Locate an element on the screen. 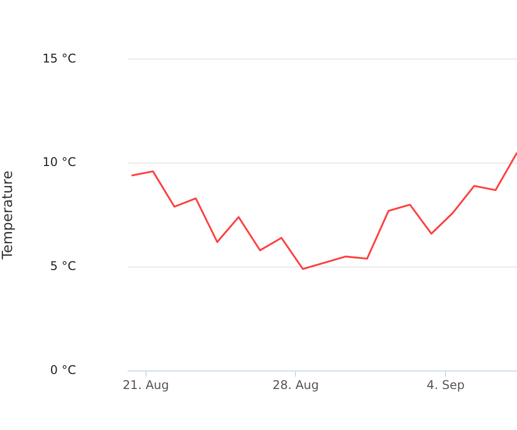  y-tick-label: 5 °C is located at coordinates (63, 266).